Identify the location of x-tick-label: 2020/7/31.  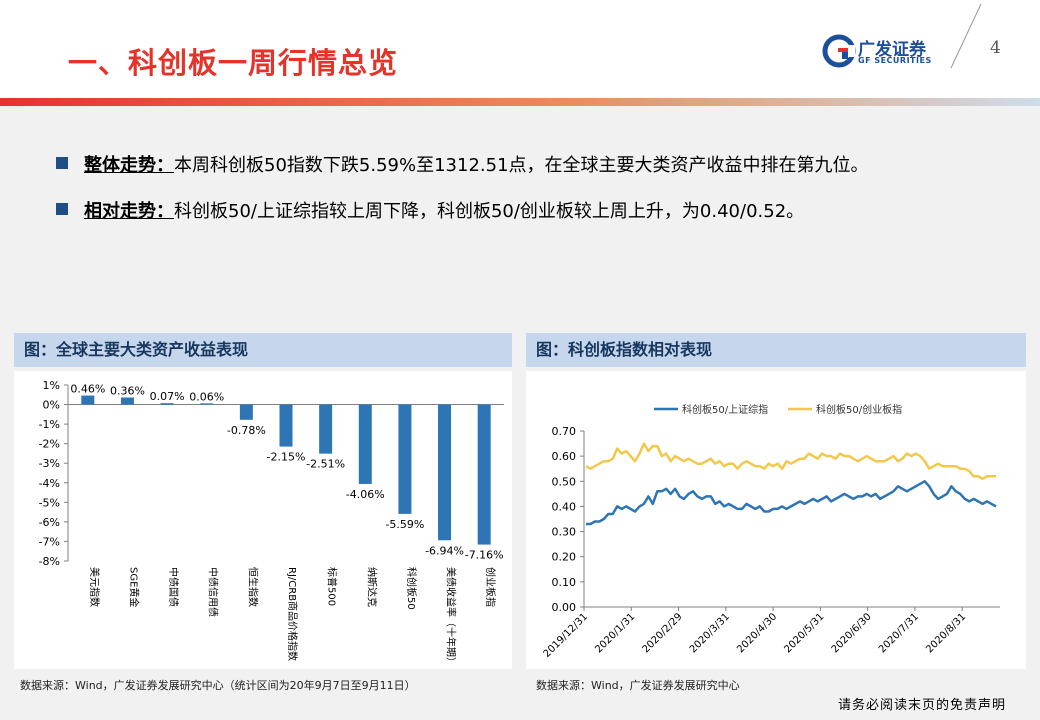
(899, 633).